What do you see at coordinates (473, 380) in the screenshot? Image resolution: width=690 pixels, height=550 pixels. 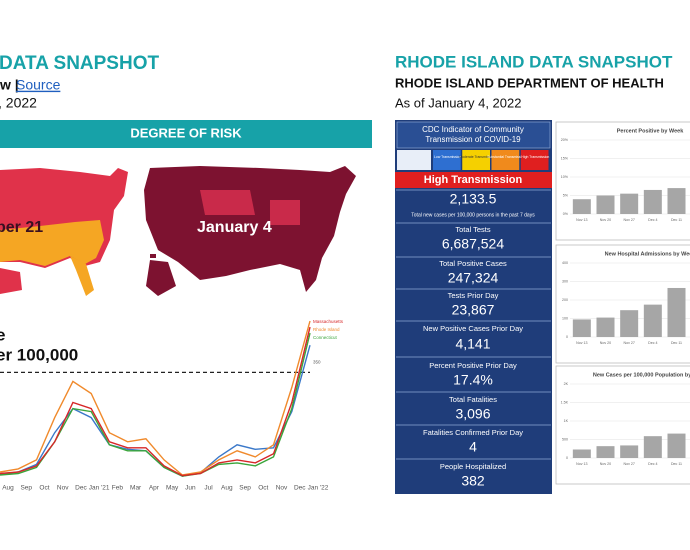 I see `stat-value: 17.4%` at bounding box center [473, 380].